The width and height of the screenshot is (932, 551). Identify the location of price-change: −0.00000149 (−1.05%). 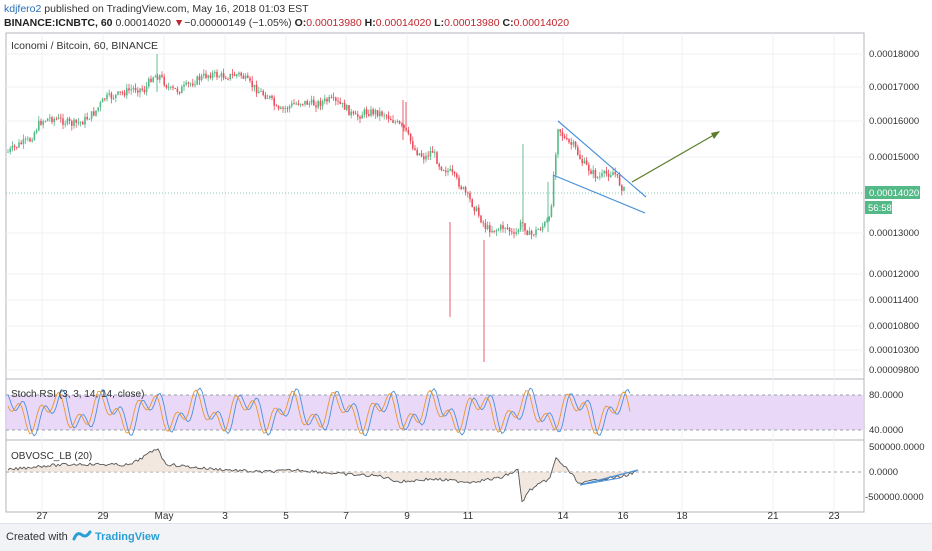
(238, 23).